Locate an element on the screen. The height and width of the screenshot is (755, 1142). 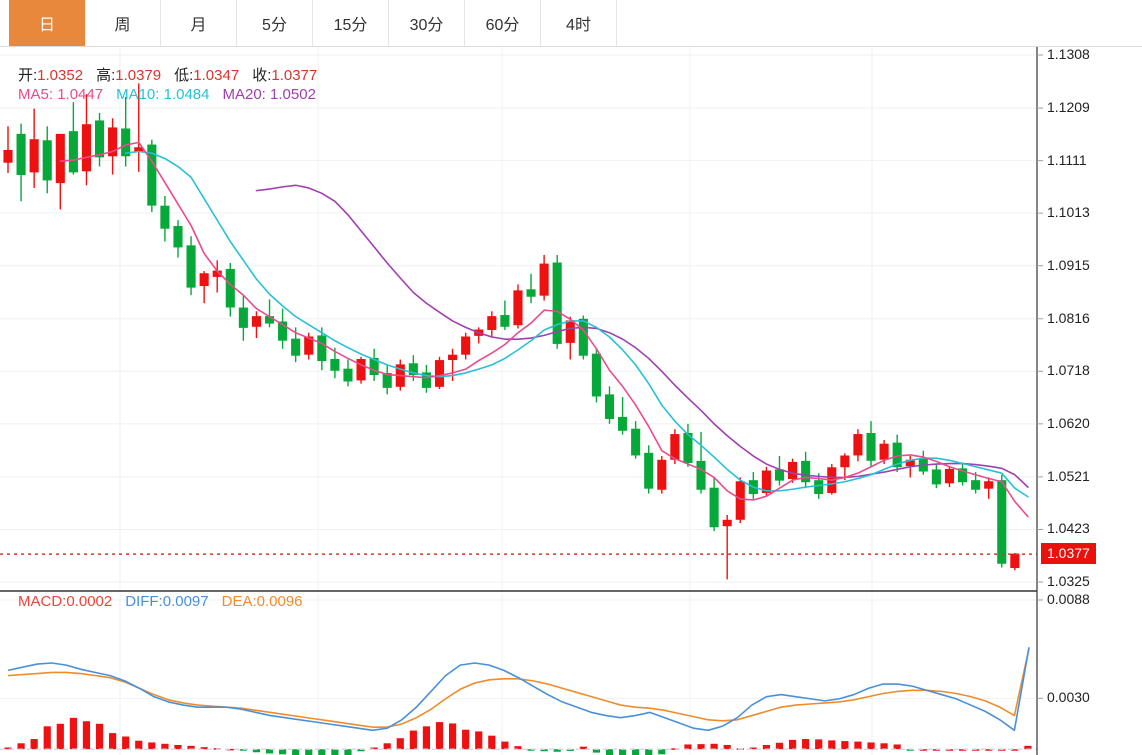
tab-day-label: 日 is located at coordinates (46, 25).